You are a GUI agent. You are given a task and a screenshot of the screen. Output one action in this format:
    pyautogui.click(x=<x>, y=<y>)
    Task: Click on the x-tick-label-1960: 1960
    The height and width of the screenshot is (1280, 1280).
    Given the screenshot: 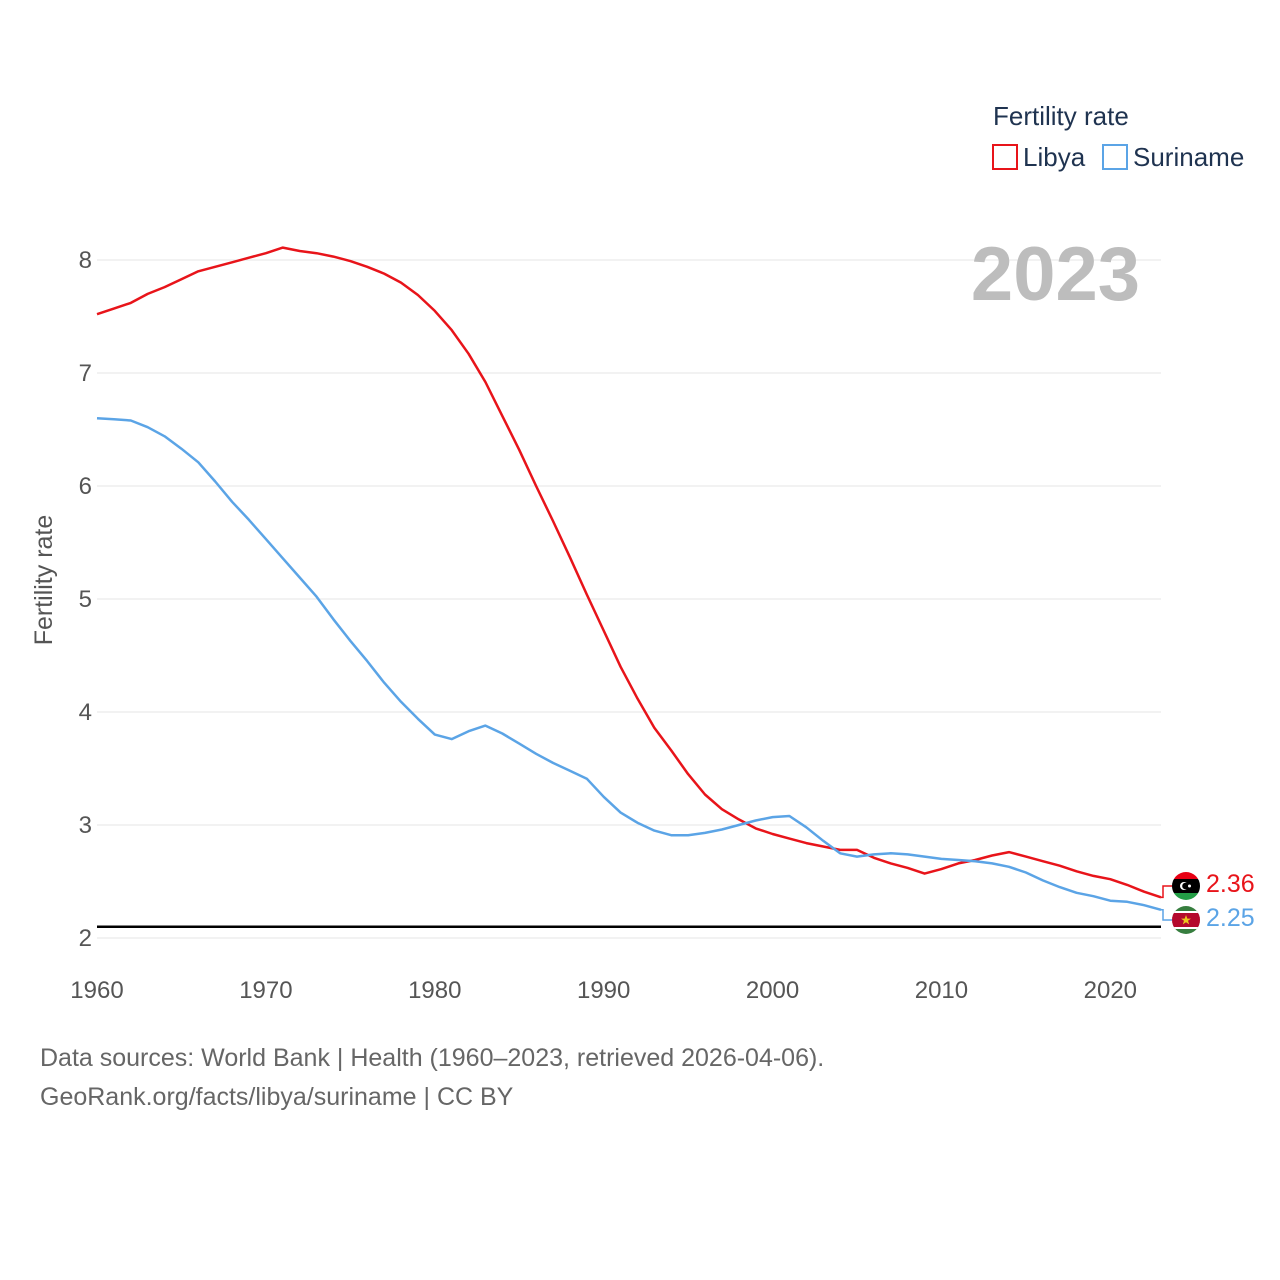 What is the action you would take?
    pyautogui.click(x=96, y=990)
    